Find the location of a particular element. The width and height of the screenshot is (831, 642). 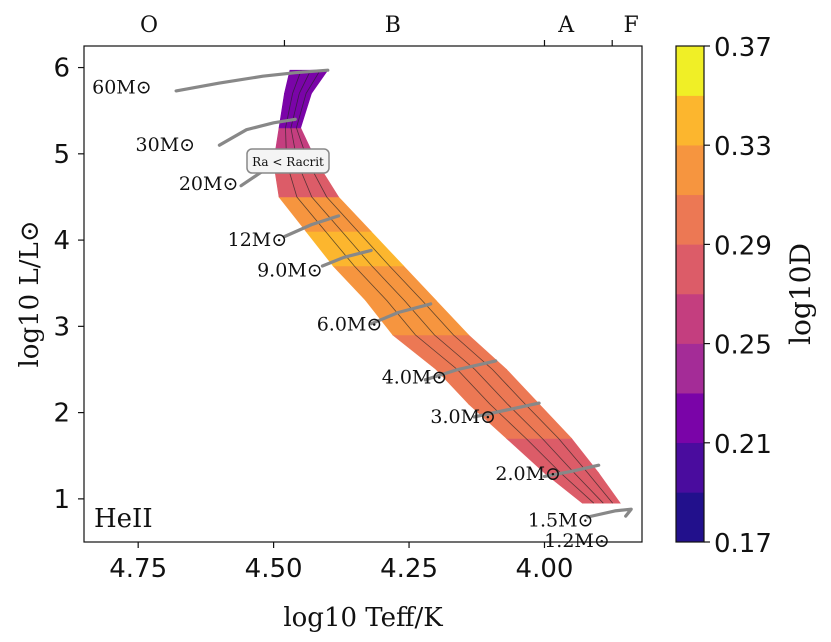

y-axis-ticks: 1 2 3 4 5 6 is located at coordinates (68, 284).